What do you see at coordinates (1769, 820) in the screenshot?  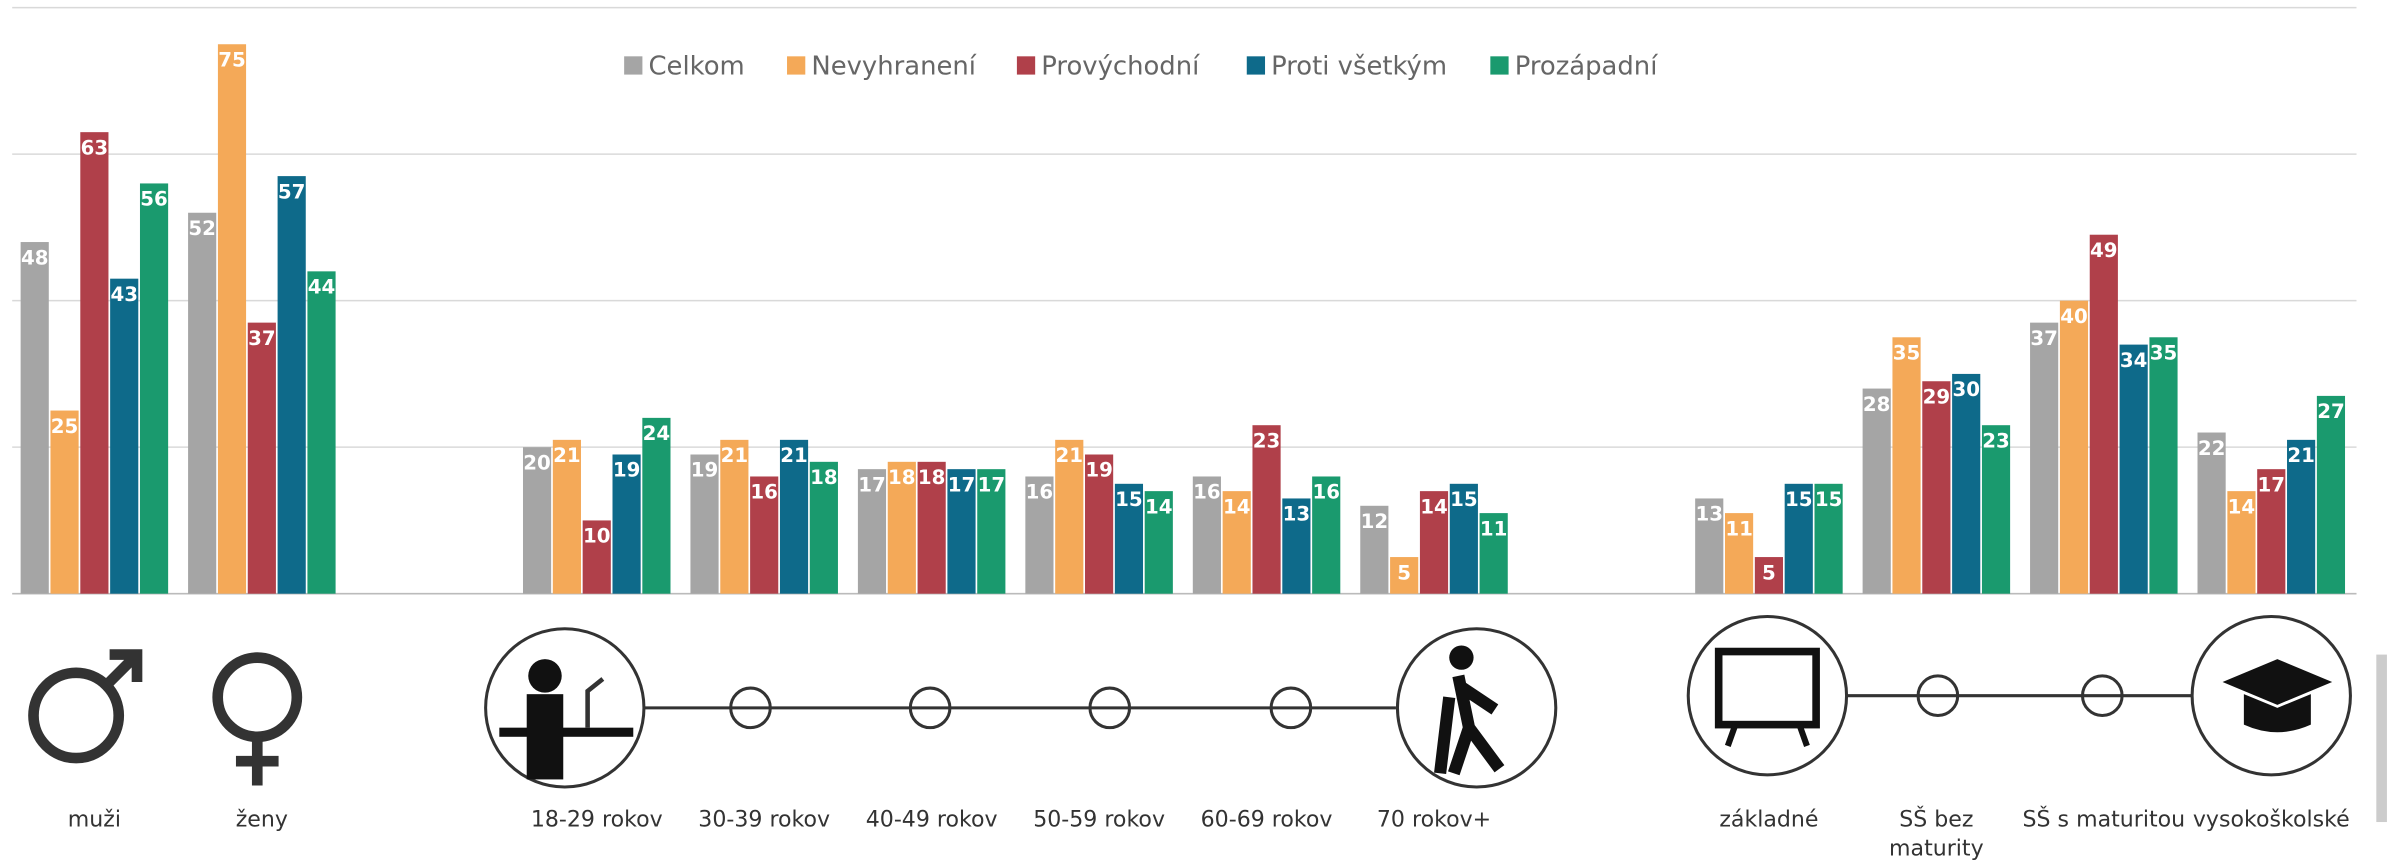 I see `x-tick-label: základné` at bounding box center [1769, 820].